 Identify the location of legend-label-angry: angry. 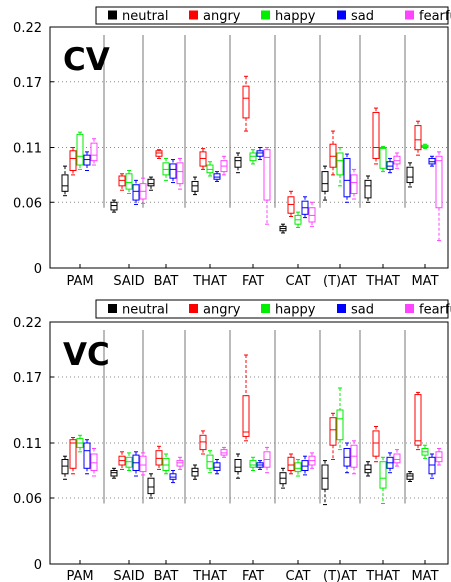
(222, 310).